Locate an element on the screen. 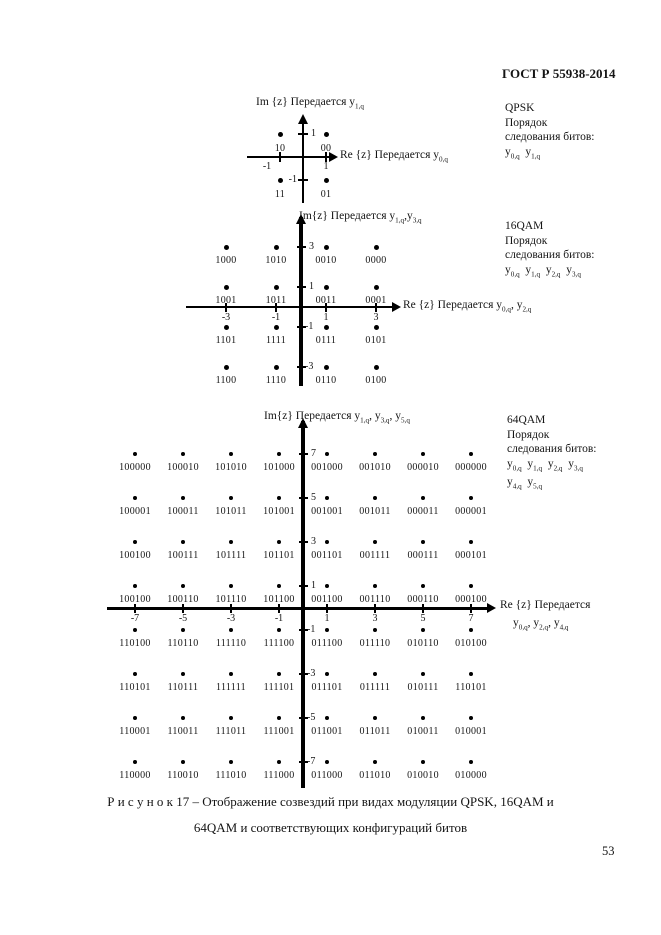 The height and width of the screenshot is (935, 661). constellation-point-label: 0011 is located at coordinates (326, 300).